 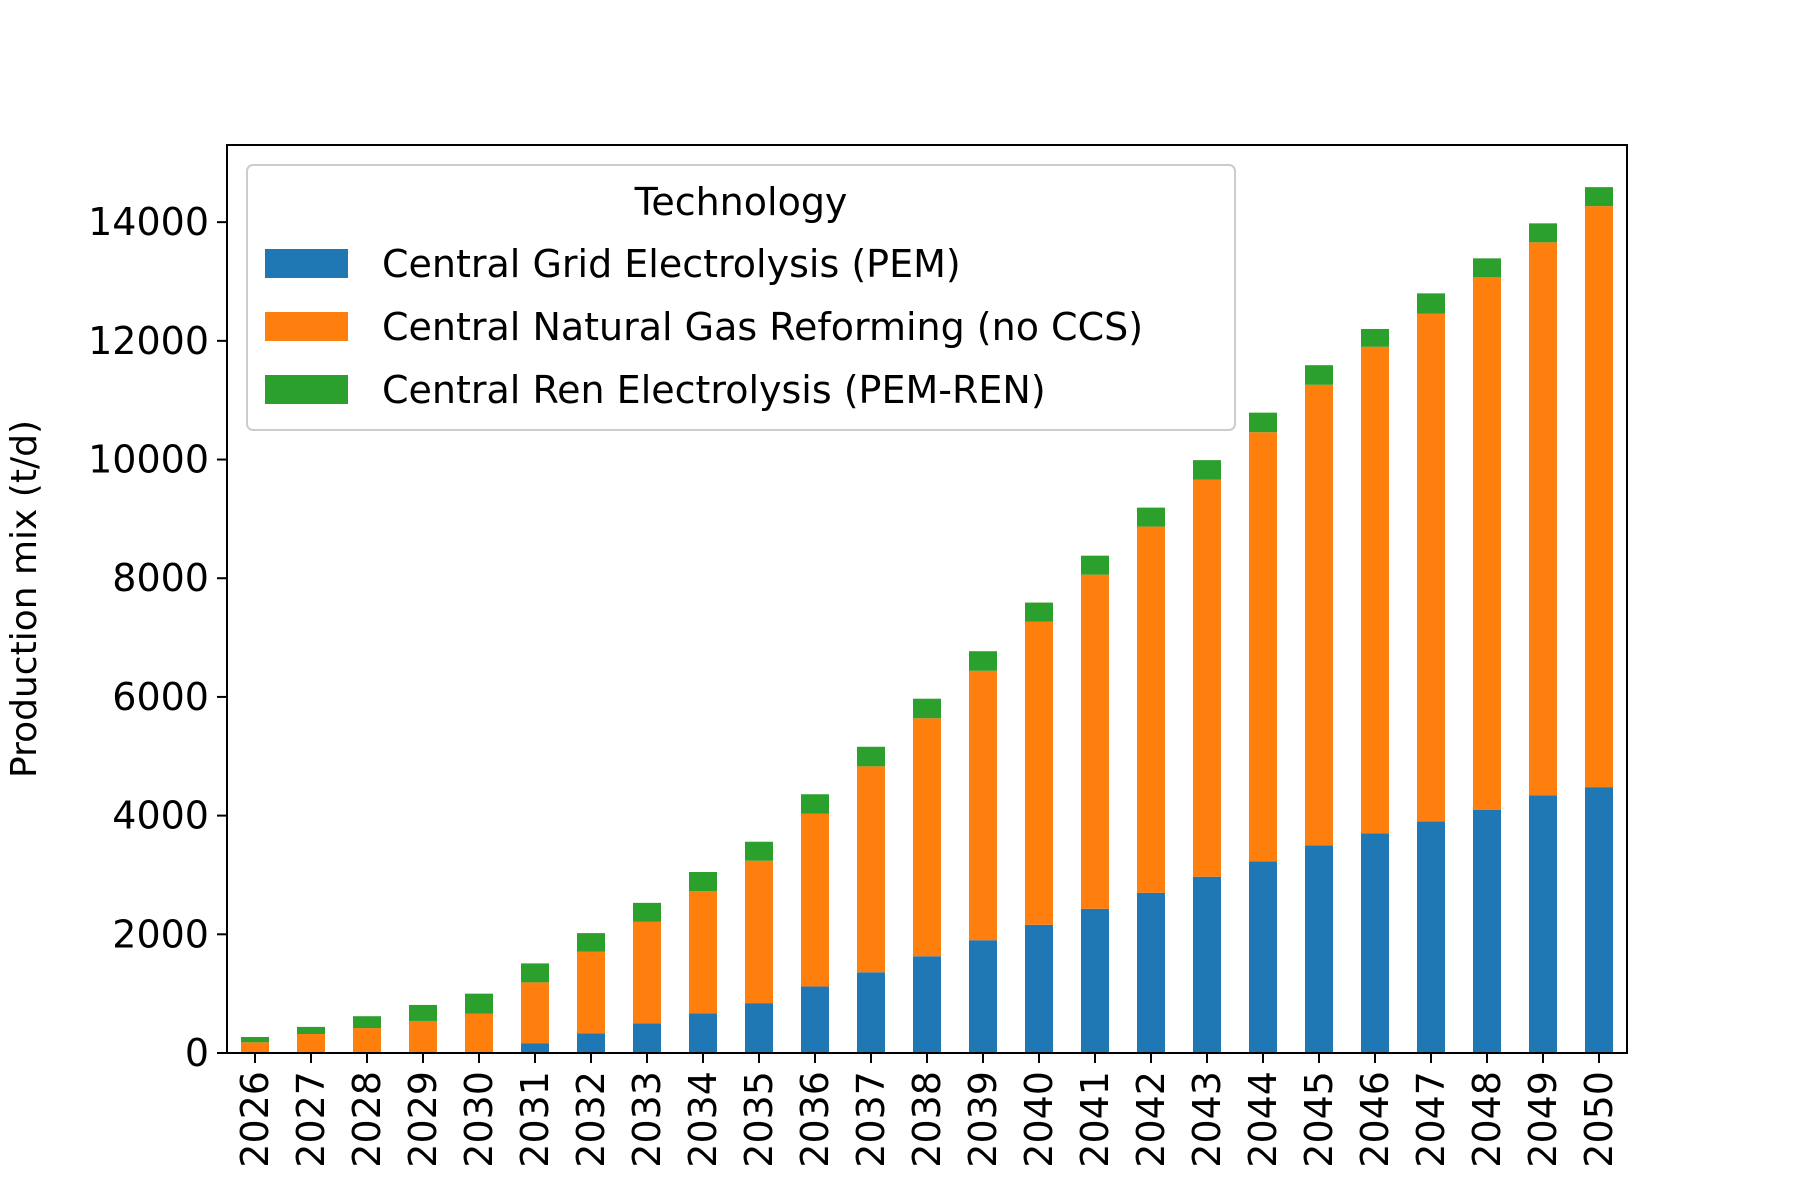 I want to click on x-tick-label: 2031, so click(x=535, y=1119).